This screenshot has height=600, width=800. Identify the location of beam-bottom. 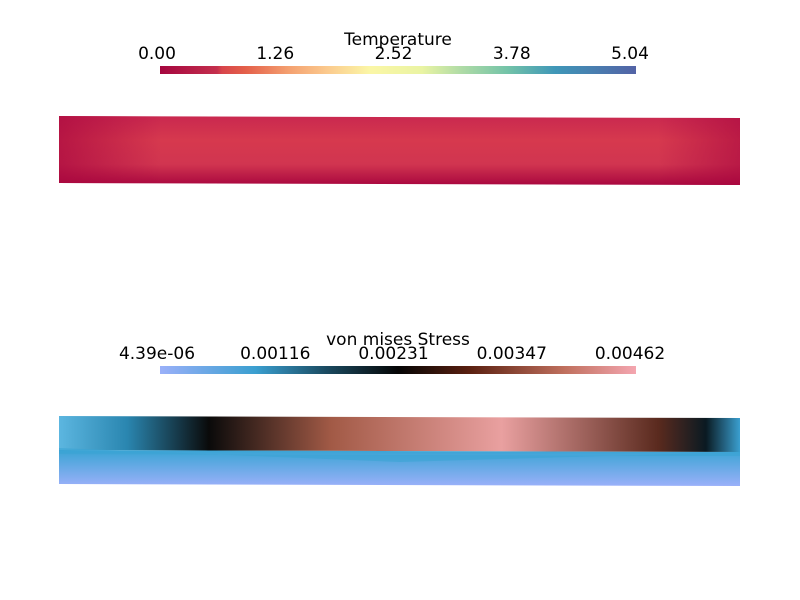
(399, 468).